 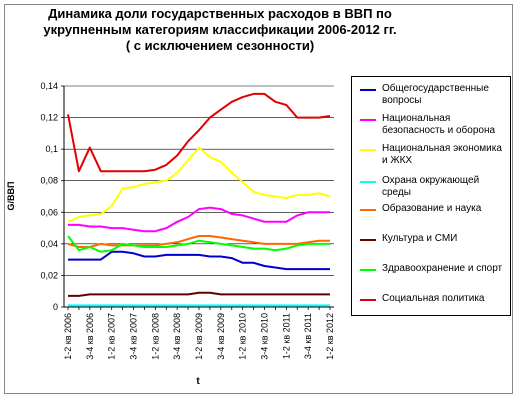 I want to click on x-tick-label: 1-2 кв 2007, so click(x=112, y=336).